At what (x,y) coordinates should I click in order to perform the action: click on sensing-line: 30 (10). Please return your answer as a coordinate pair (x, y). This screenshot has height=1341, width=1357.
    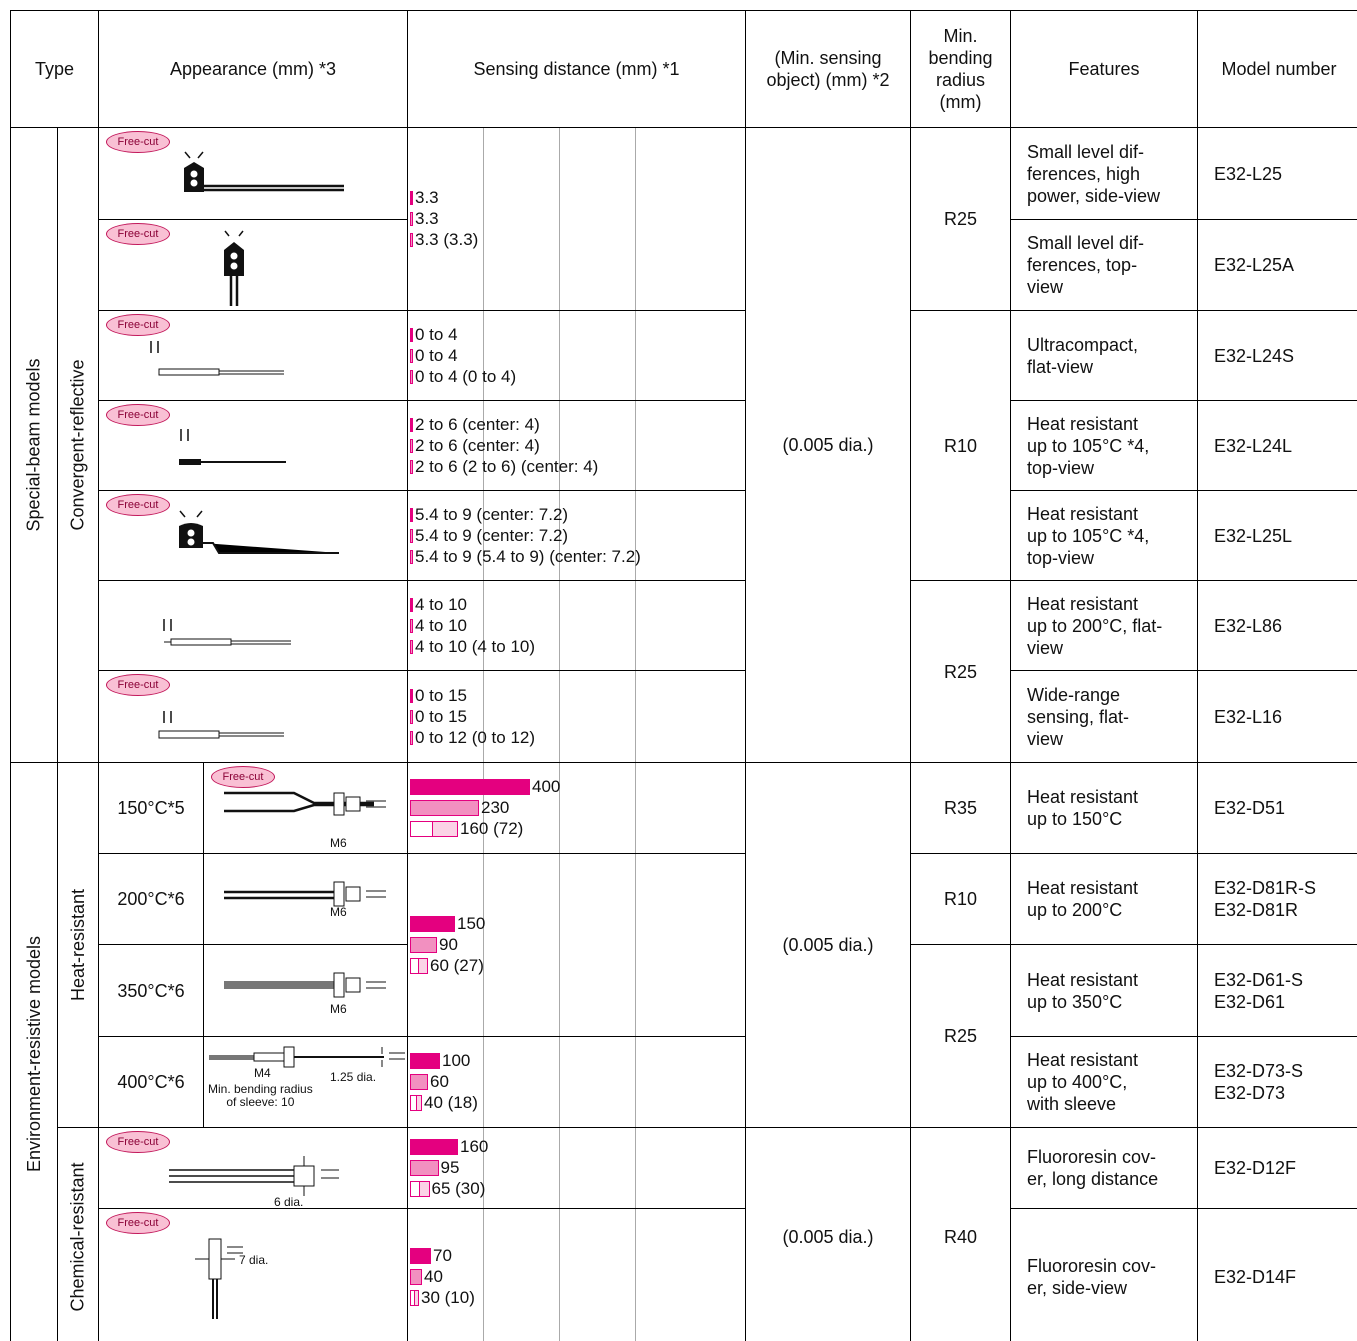
    Looking at the image, I should click on (442, 1298).